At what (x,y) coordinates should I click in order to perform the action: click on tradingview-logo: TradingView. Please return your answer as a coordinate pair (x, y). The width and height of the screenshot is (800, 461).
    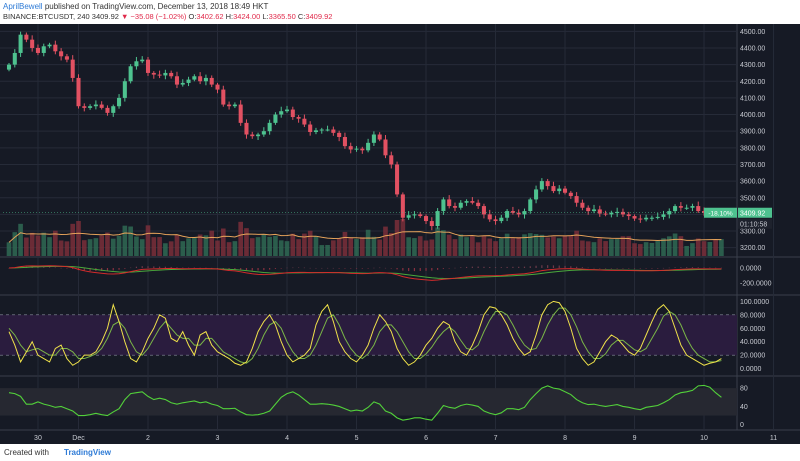
    Looking at the image, I should click on (87, 452).